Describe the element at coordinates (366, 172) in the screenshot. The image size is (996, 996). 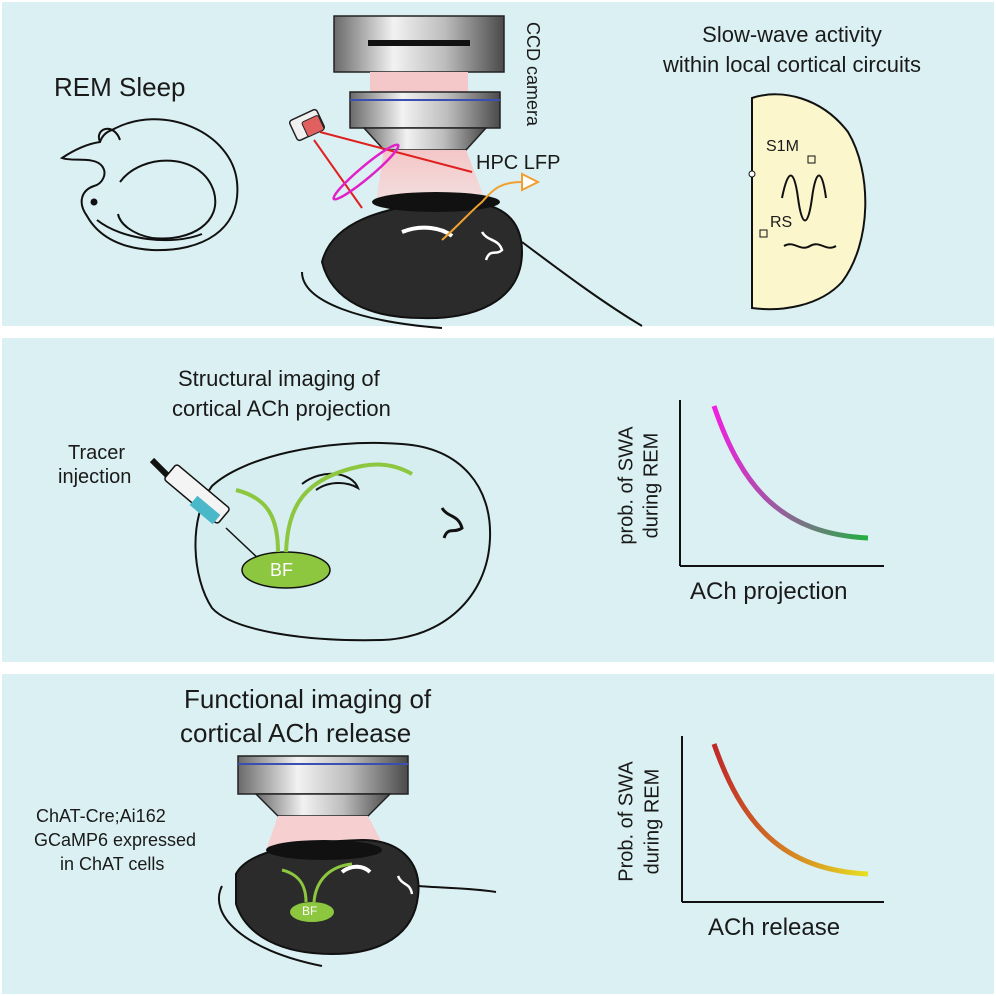
I see `focusing-lens` at that location.